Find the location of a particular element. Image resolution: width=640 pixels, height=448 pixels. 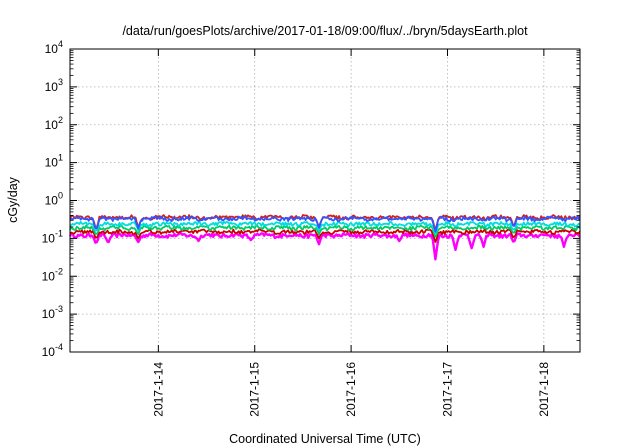

x-tick-label: 2017-1-14 is located at coordinates (158, 389).